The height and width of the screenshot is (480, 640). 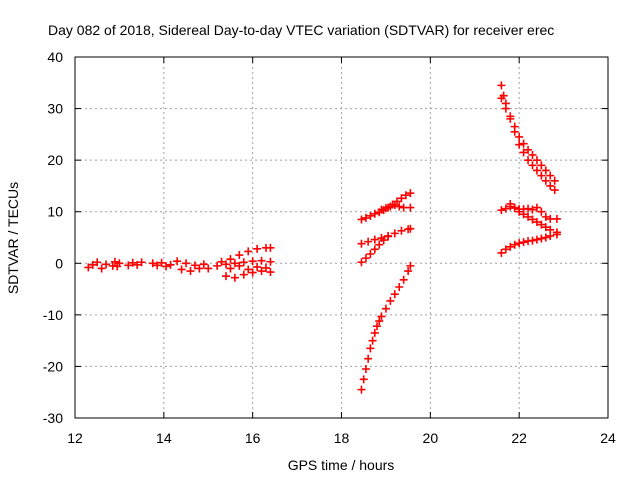 I want to click on y-axis-label: SDTVAR / TECUs, so click(x=13, y=238).